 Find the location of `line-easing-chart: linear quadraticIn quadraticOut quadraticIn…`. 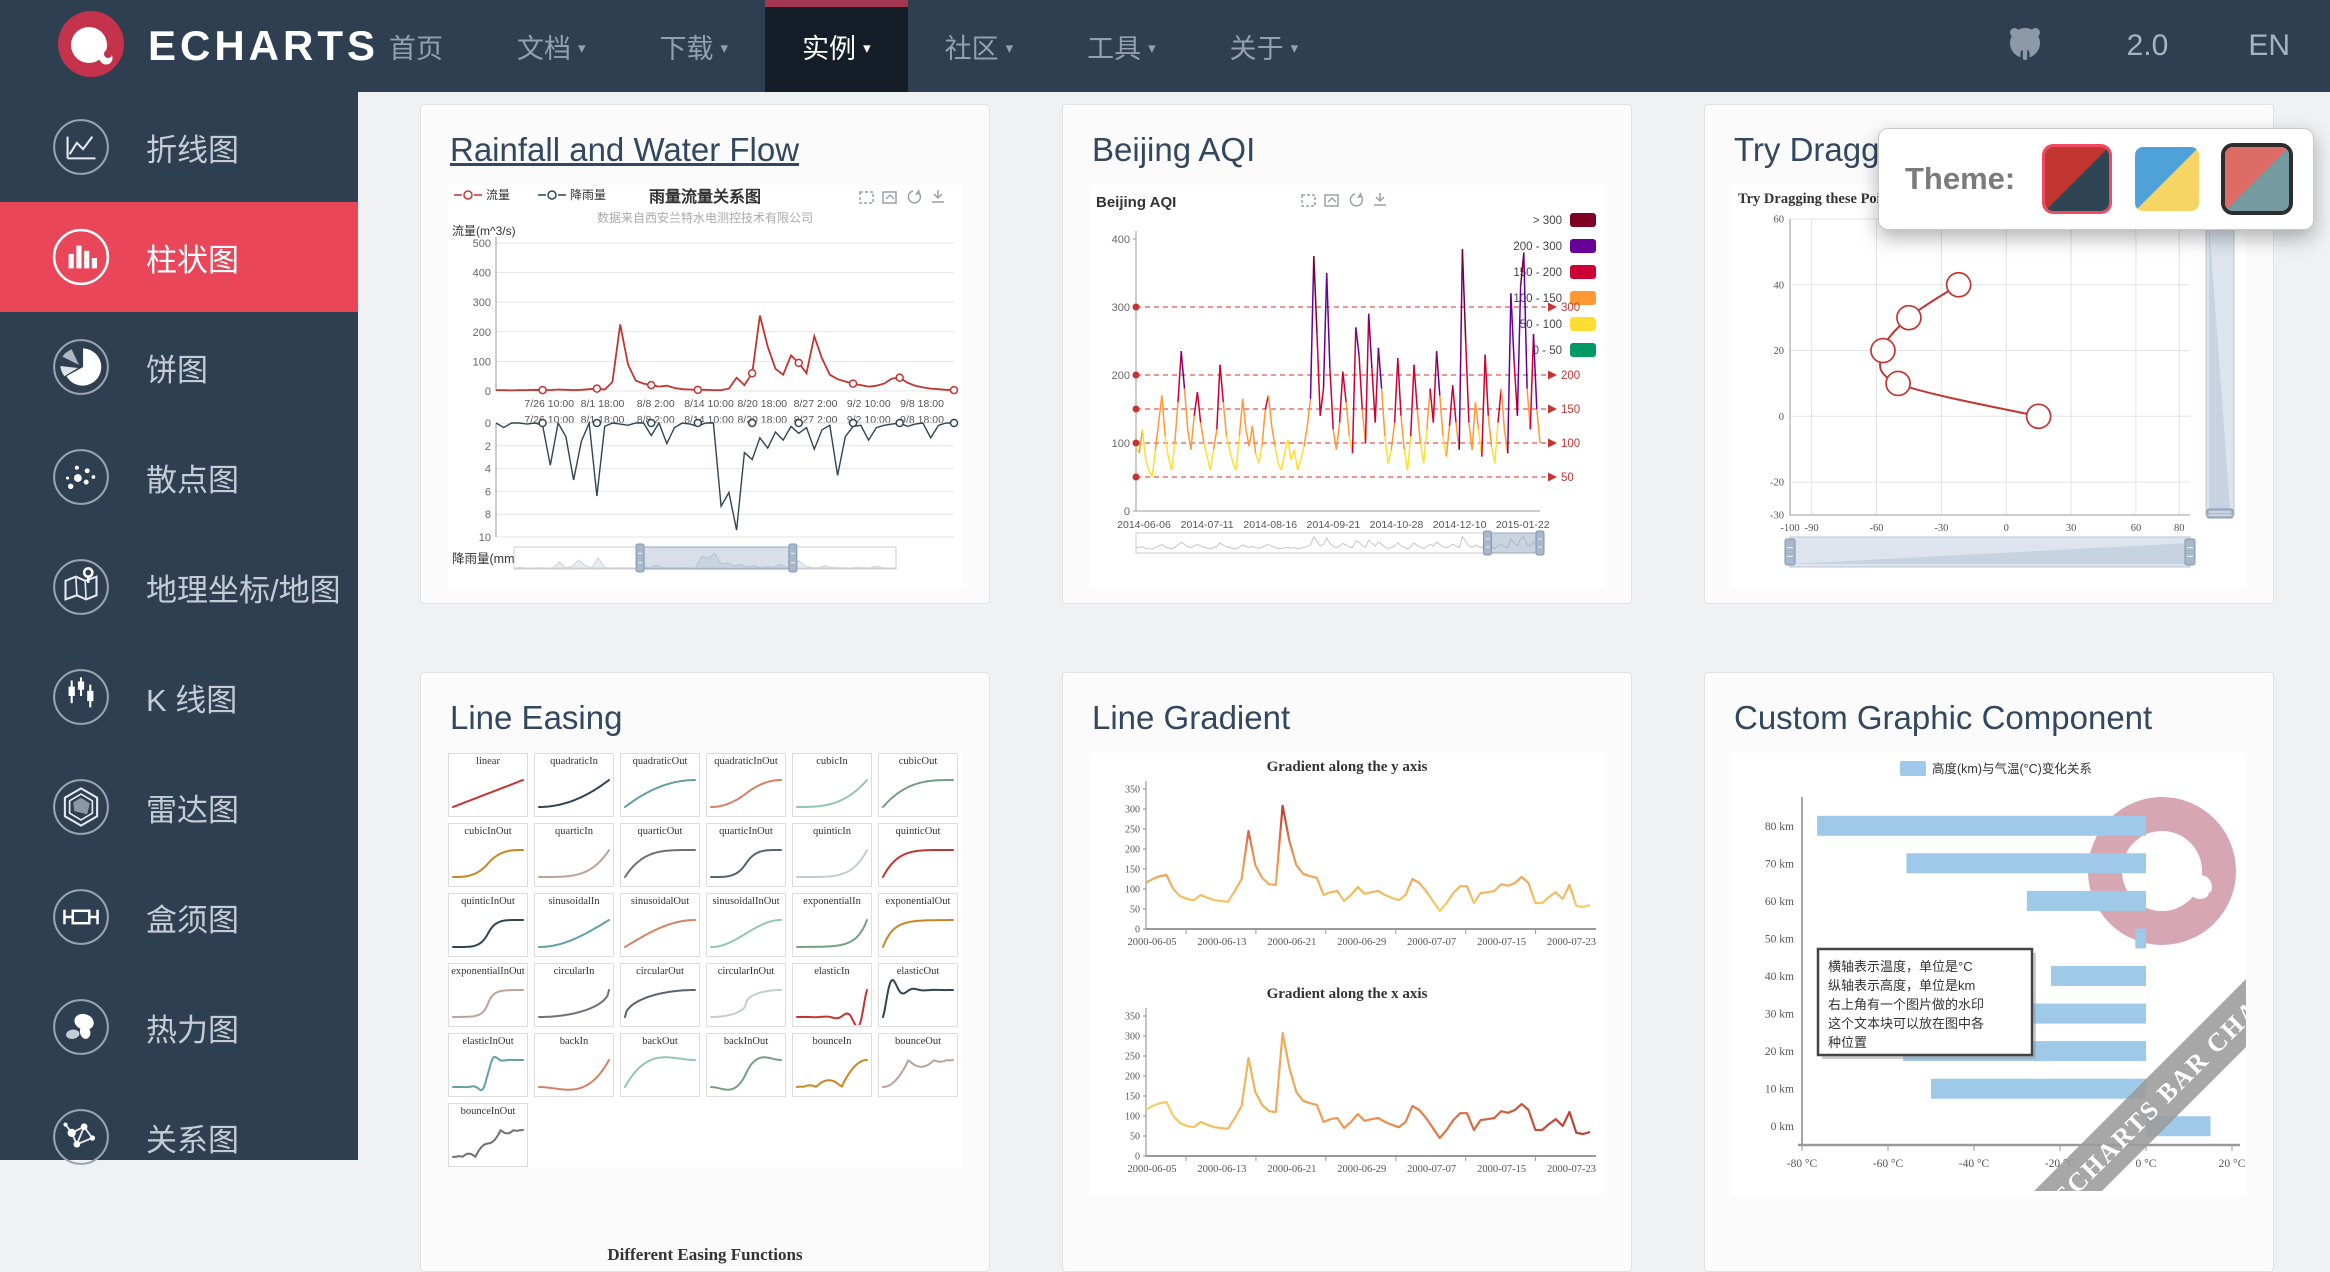

line-easing-chart: linear quadraticIn quadraticOut quadraticIn… is located at coordinates (705, 960).